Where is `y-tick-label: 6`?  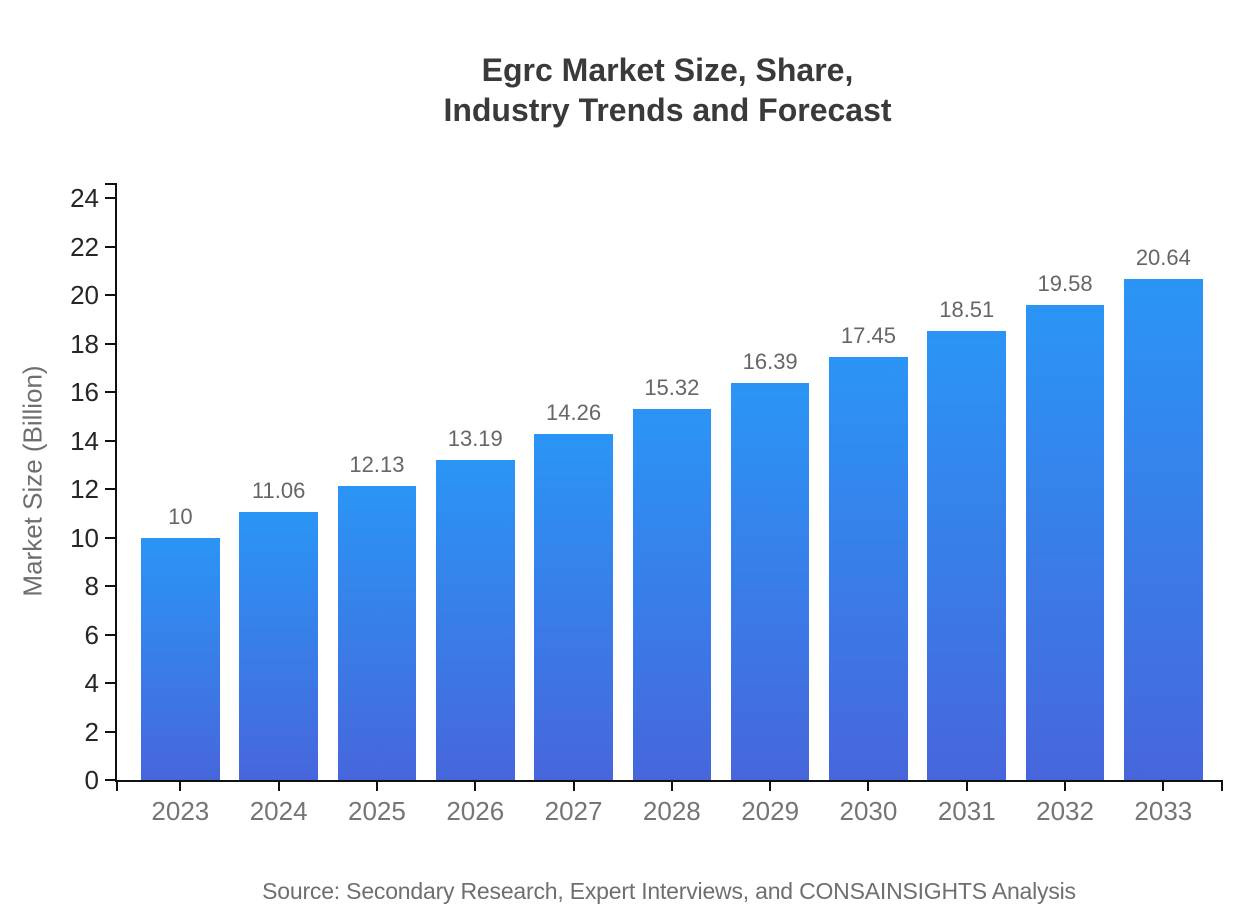 y-tick-label: 6 is located at coordinates (91, 634).